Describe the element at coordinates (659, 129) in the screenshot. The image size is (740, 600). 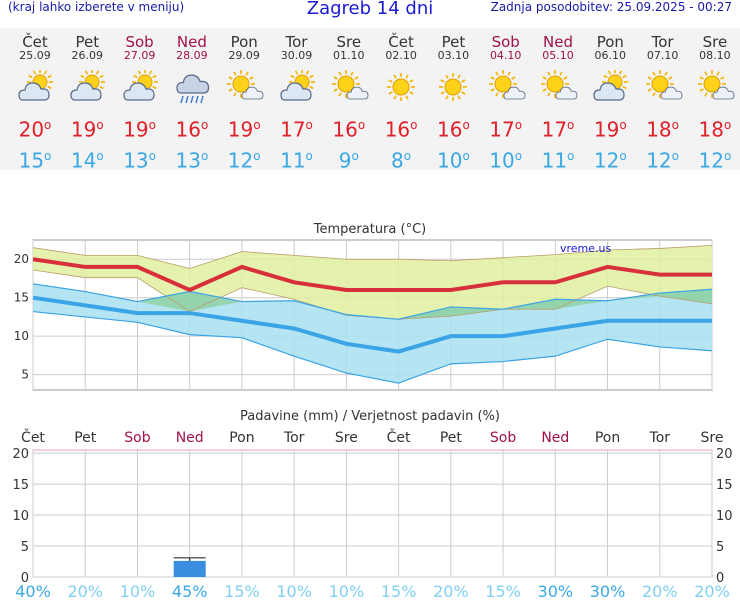
I see `temp-max-value: 18` at that location.